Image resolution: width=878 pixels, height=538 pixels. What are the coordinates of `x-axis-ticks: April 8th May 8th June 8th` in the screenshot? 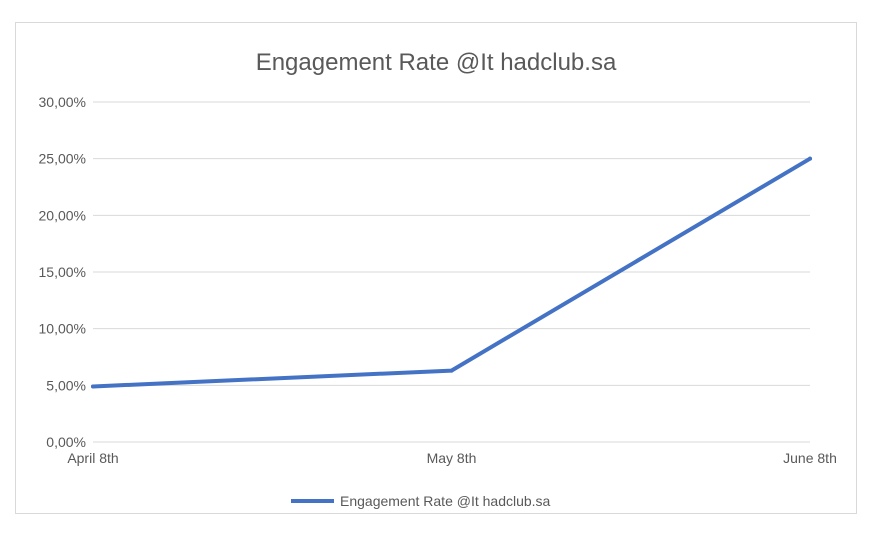 It's located at (452, 458).